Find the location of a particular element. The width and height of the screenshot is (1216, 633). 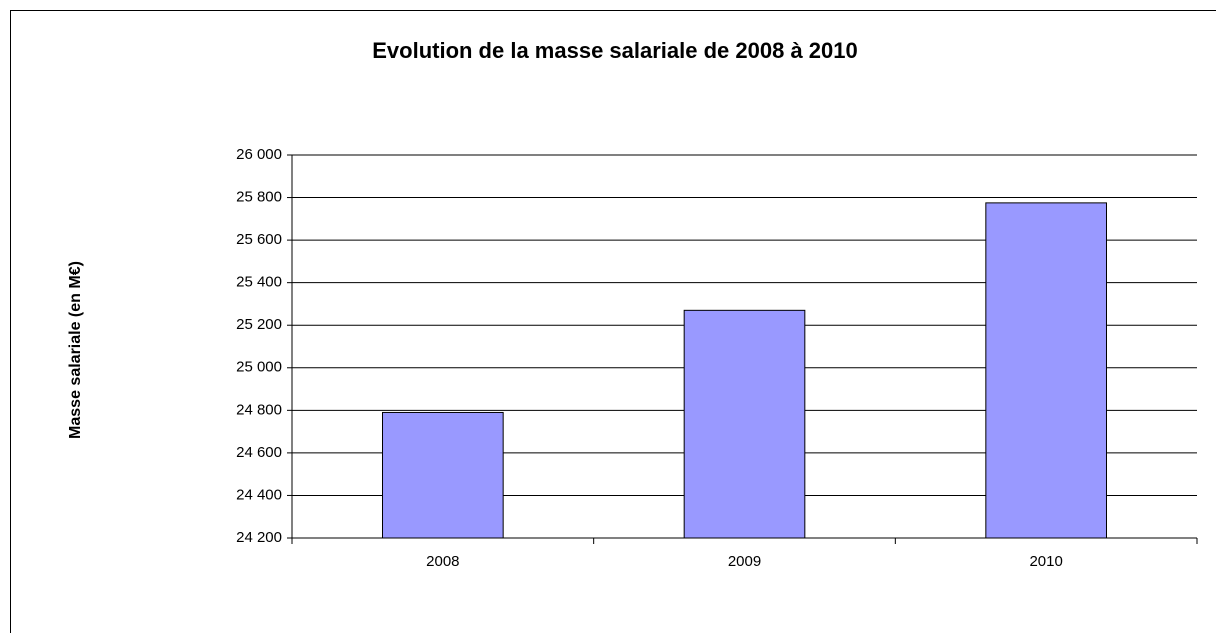

x-tick-label: 2010 is located at coordinates (1045, 561).